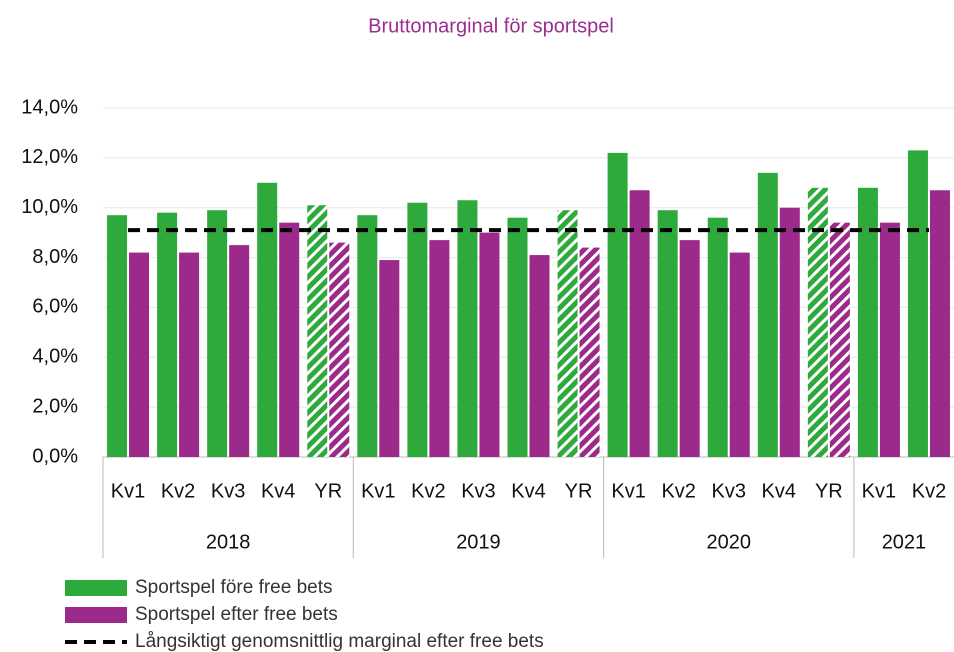  What do you see at coordinates (904, 542) in the screenshot?
I see `group-label: 2021` at bounding box center [904, 542].